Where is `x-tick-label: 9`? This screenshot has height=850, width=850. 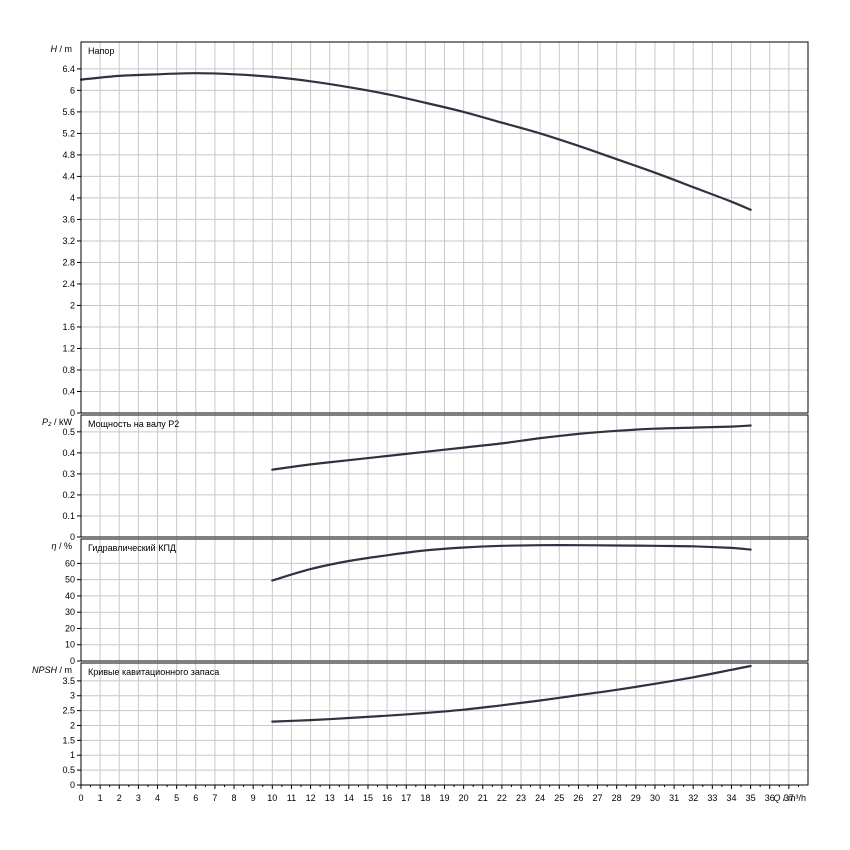
x-tick-label: 9 is located at coordinates (253, 798).